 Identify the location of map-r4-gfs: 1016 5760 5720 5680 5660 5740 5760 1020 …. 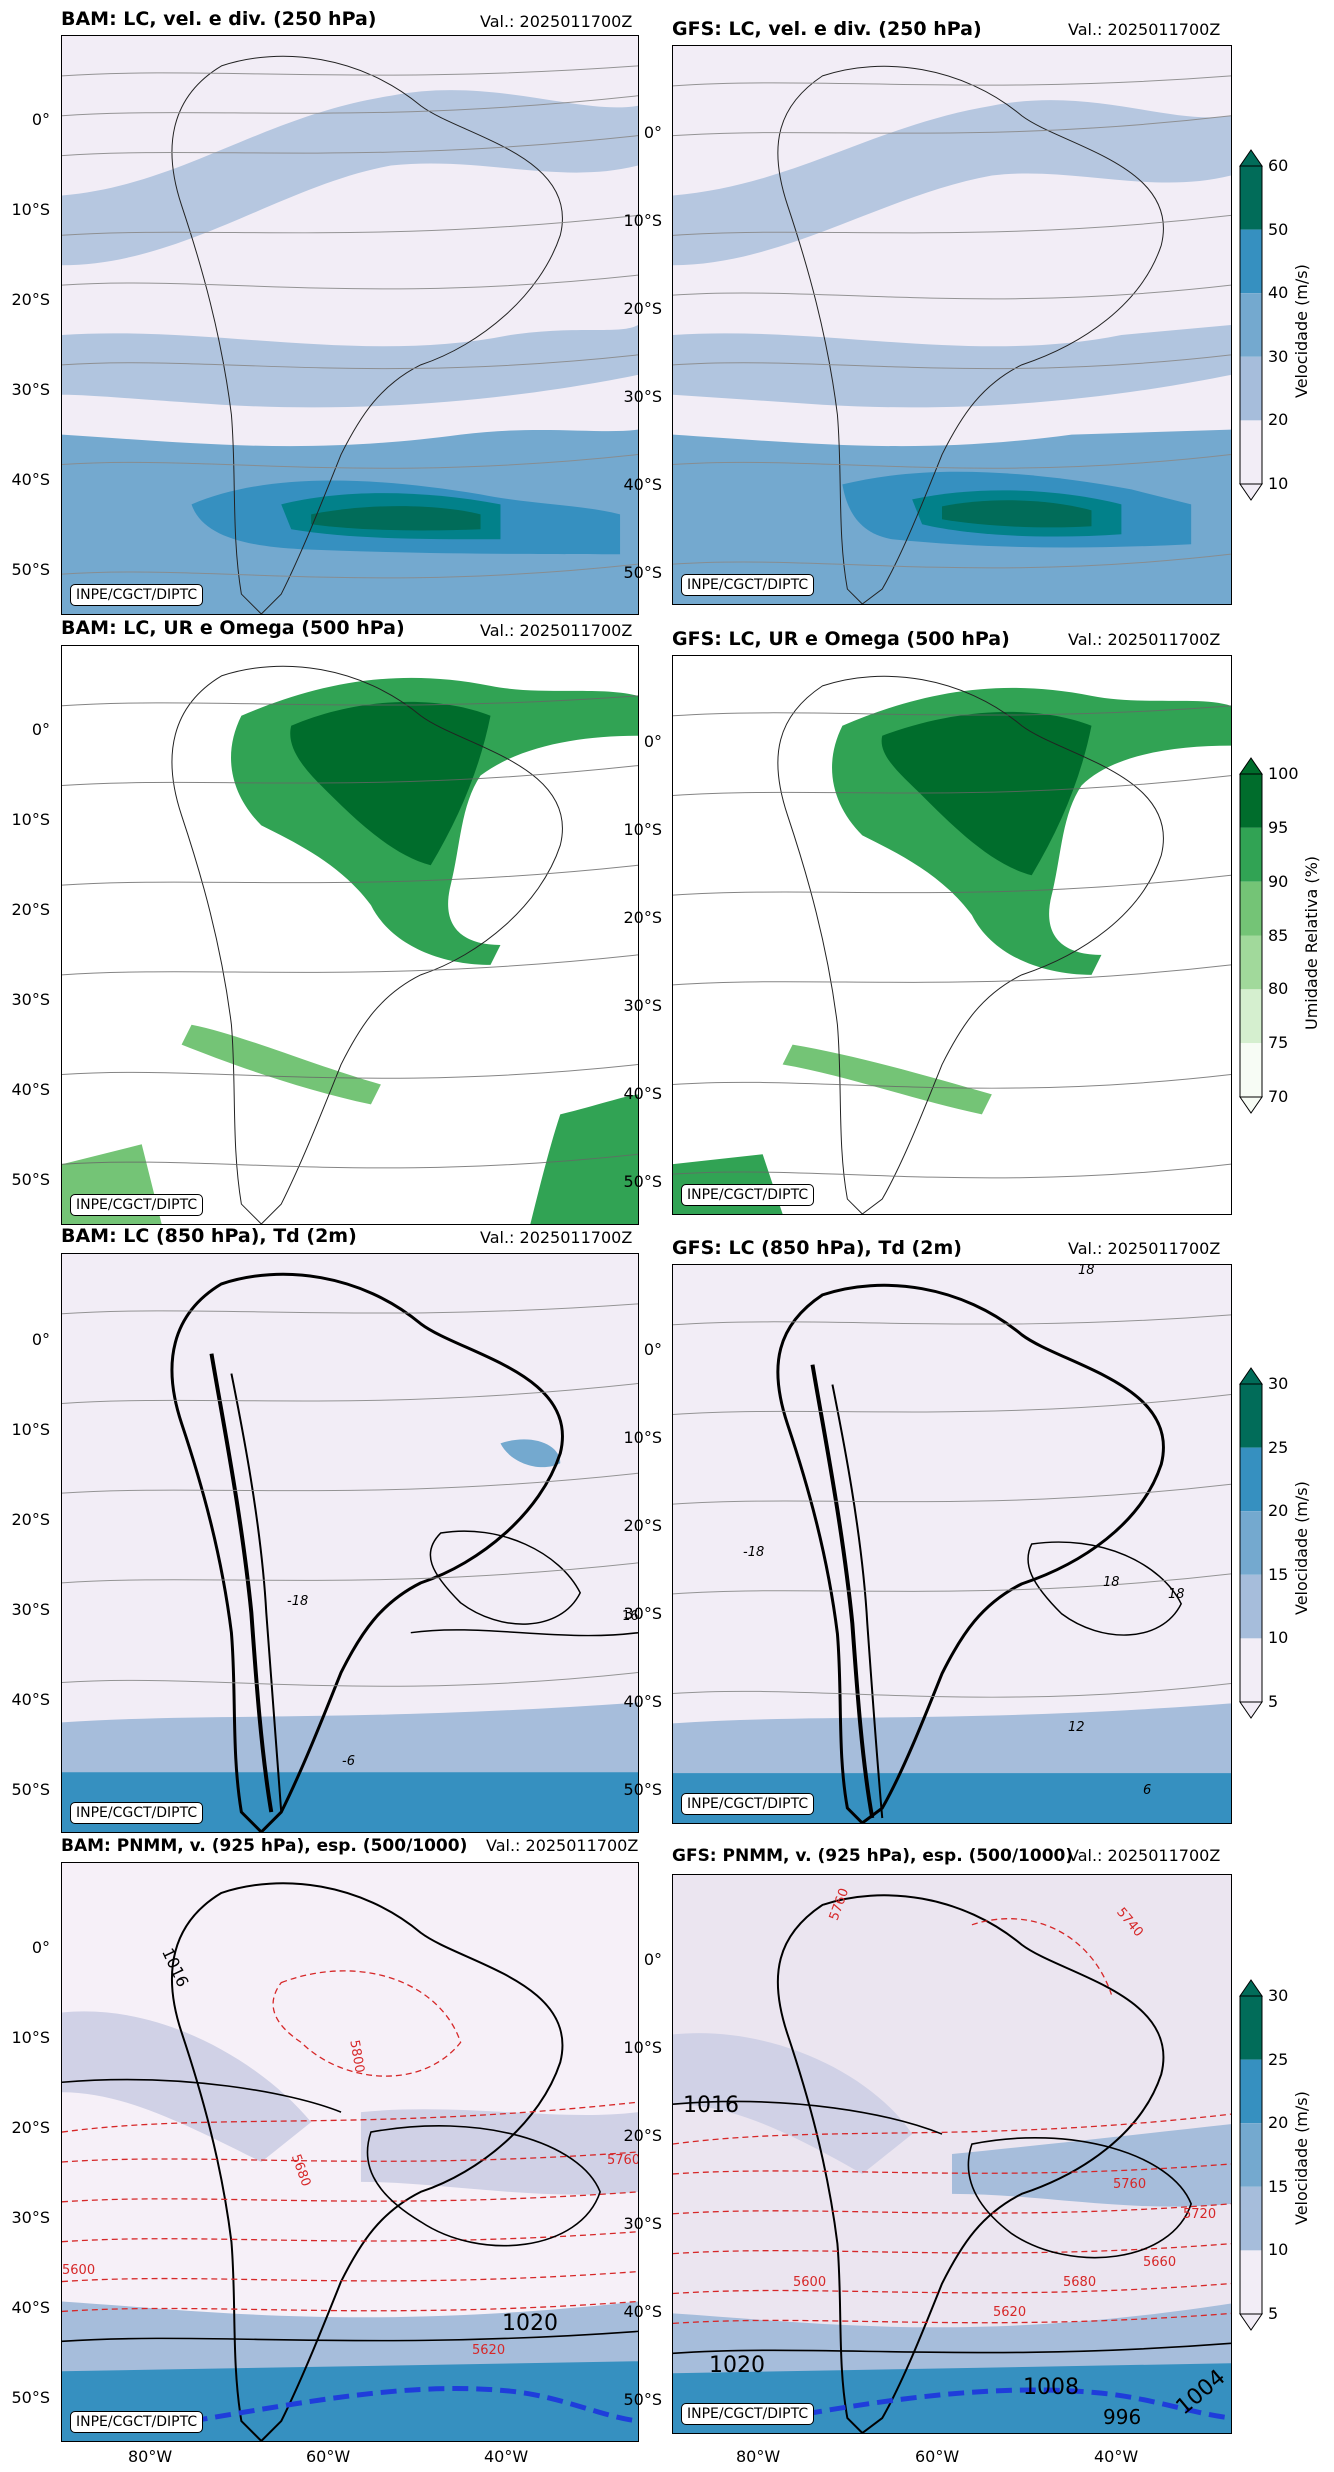
(952, 2154).